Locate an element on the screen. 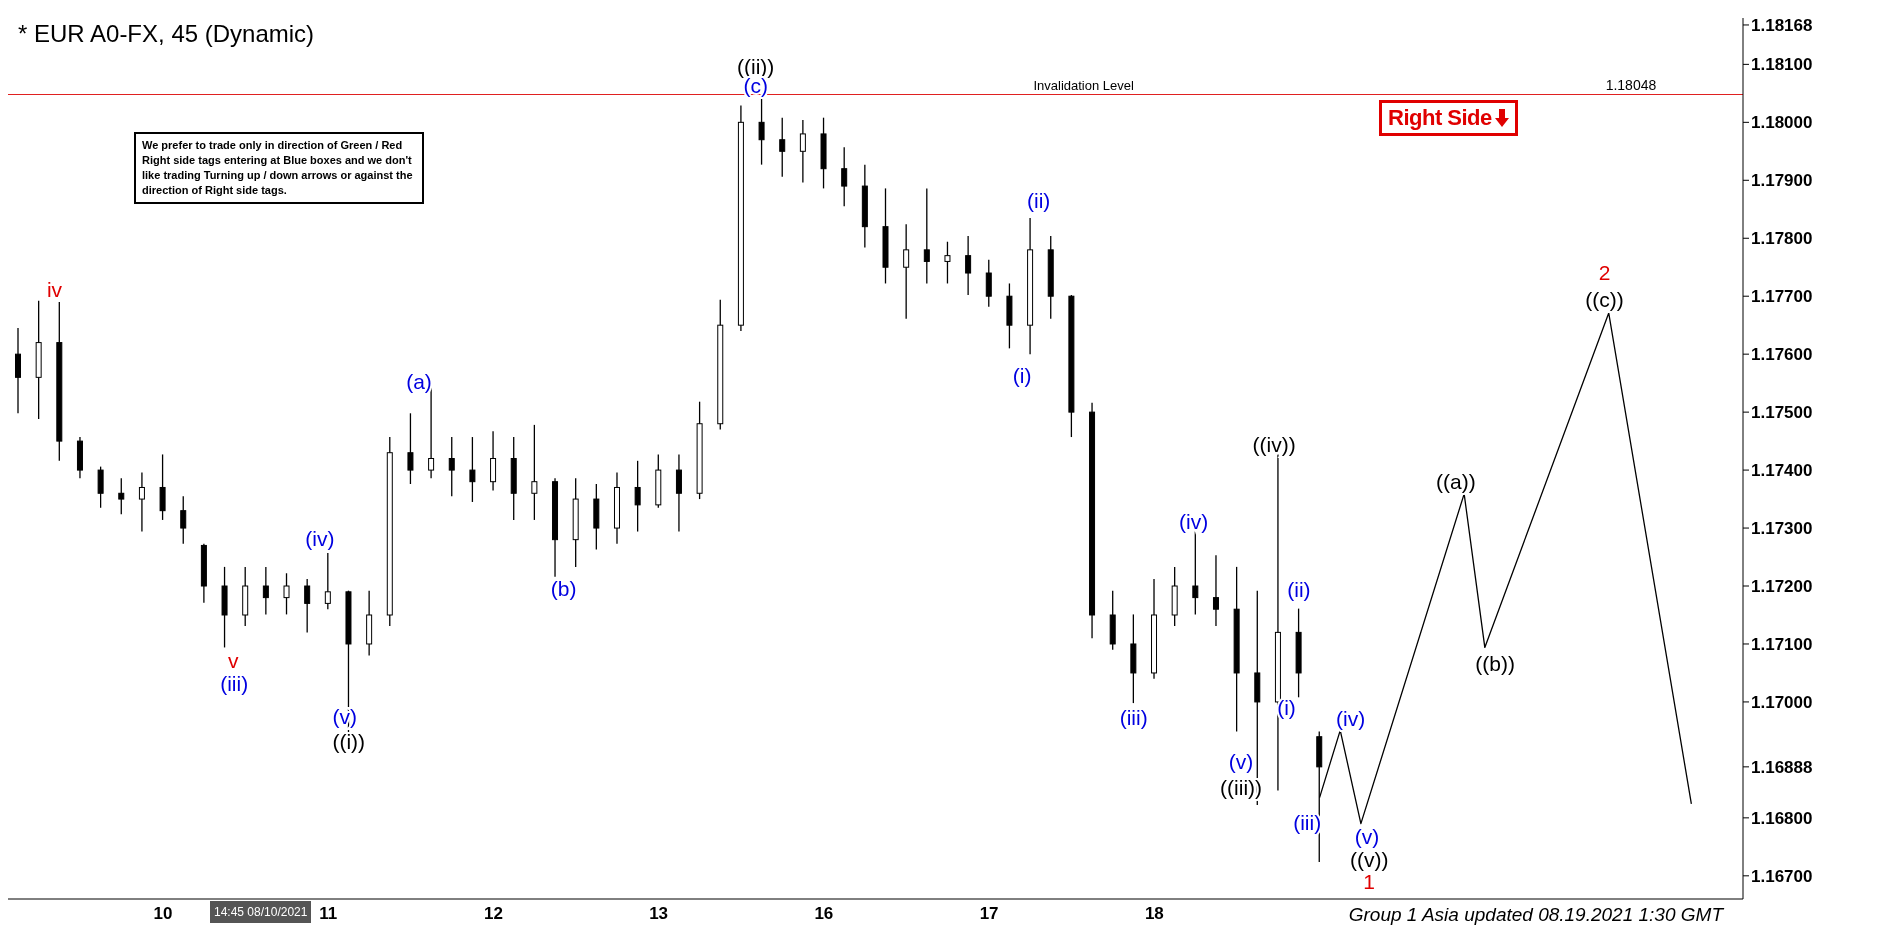  y-tick-label: 1.17000 is located at coordinates (1782, 702).